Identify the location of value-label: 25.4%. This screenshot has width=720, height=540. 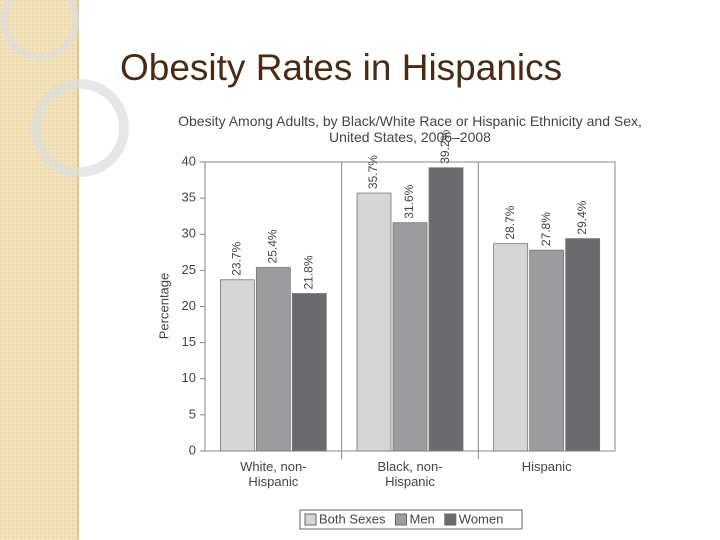
(273, 246).